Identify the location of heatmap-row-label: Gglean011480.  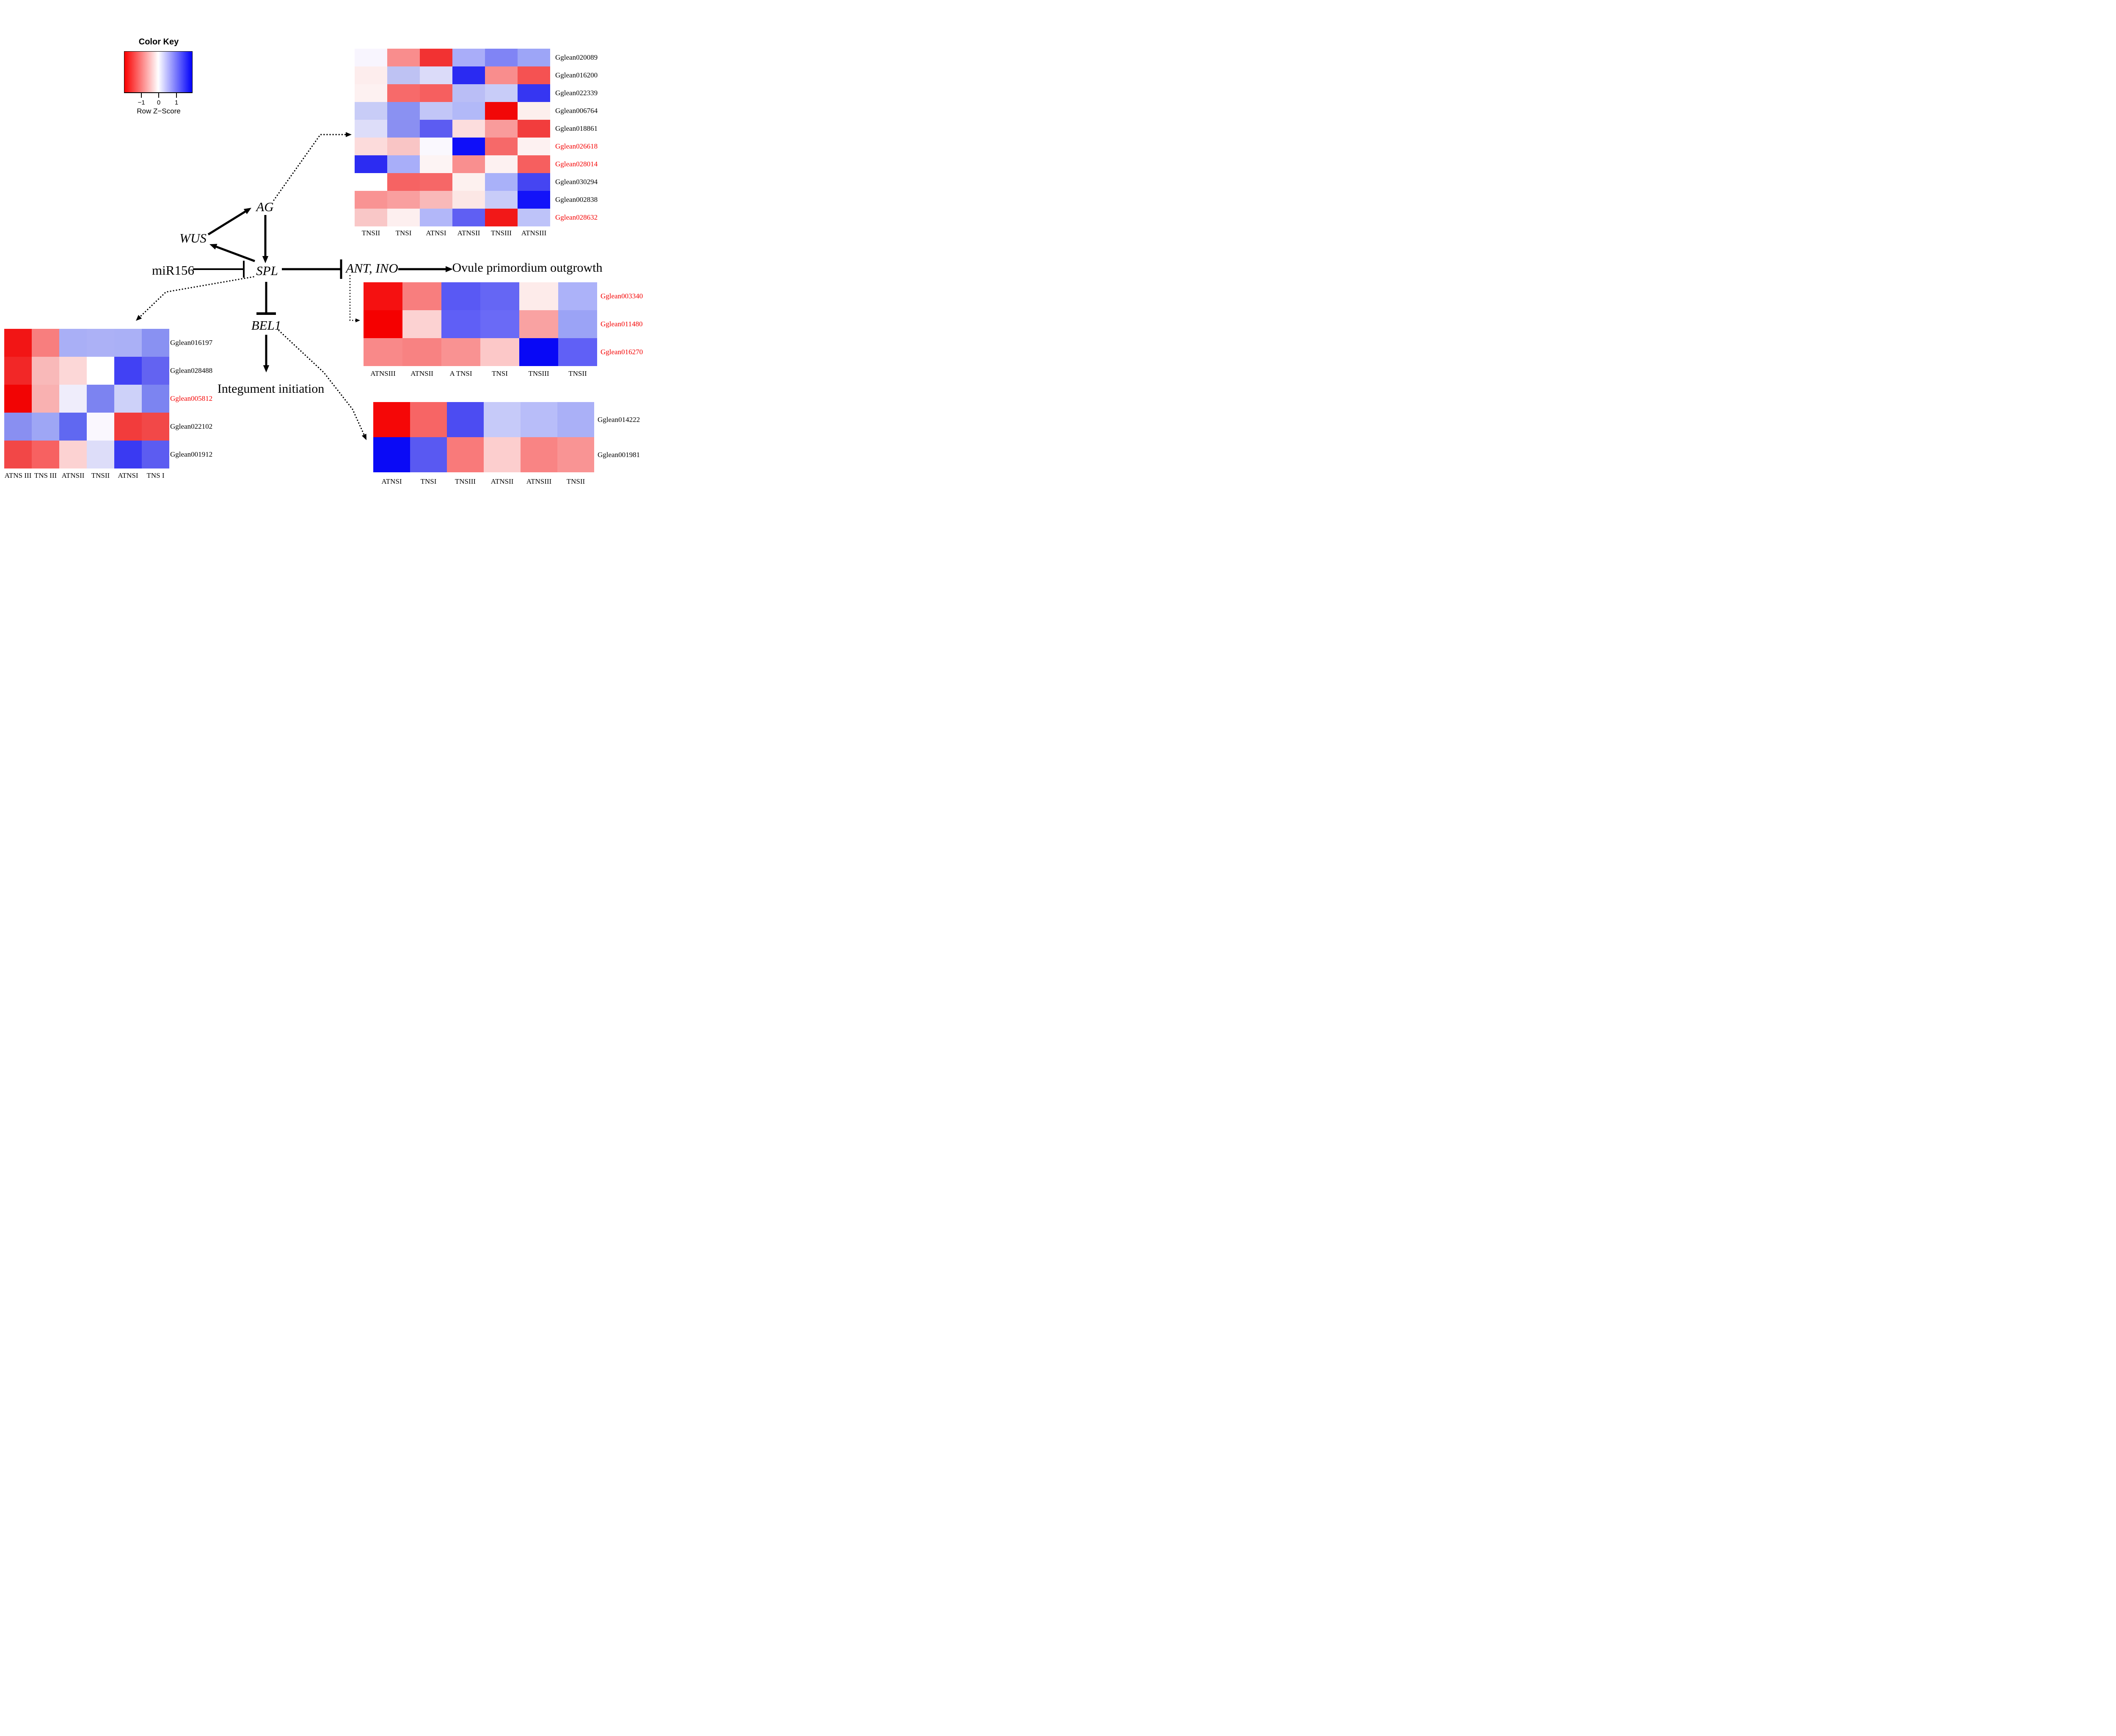
(622, 324).